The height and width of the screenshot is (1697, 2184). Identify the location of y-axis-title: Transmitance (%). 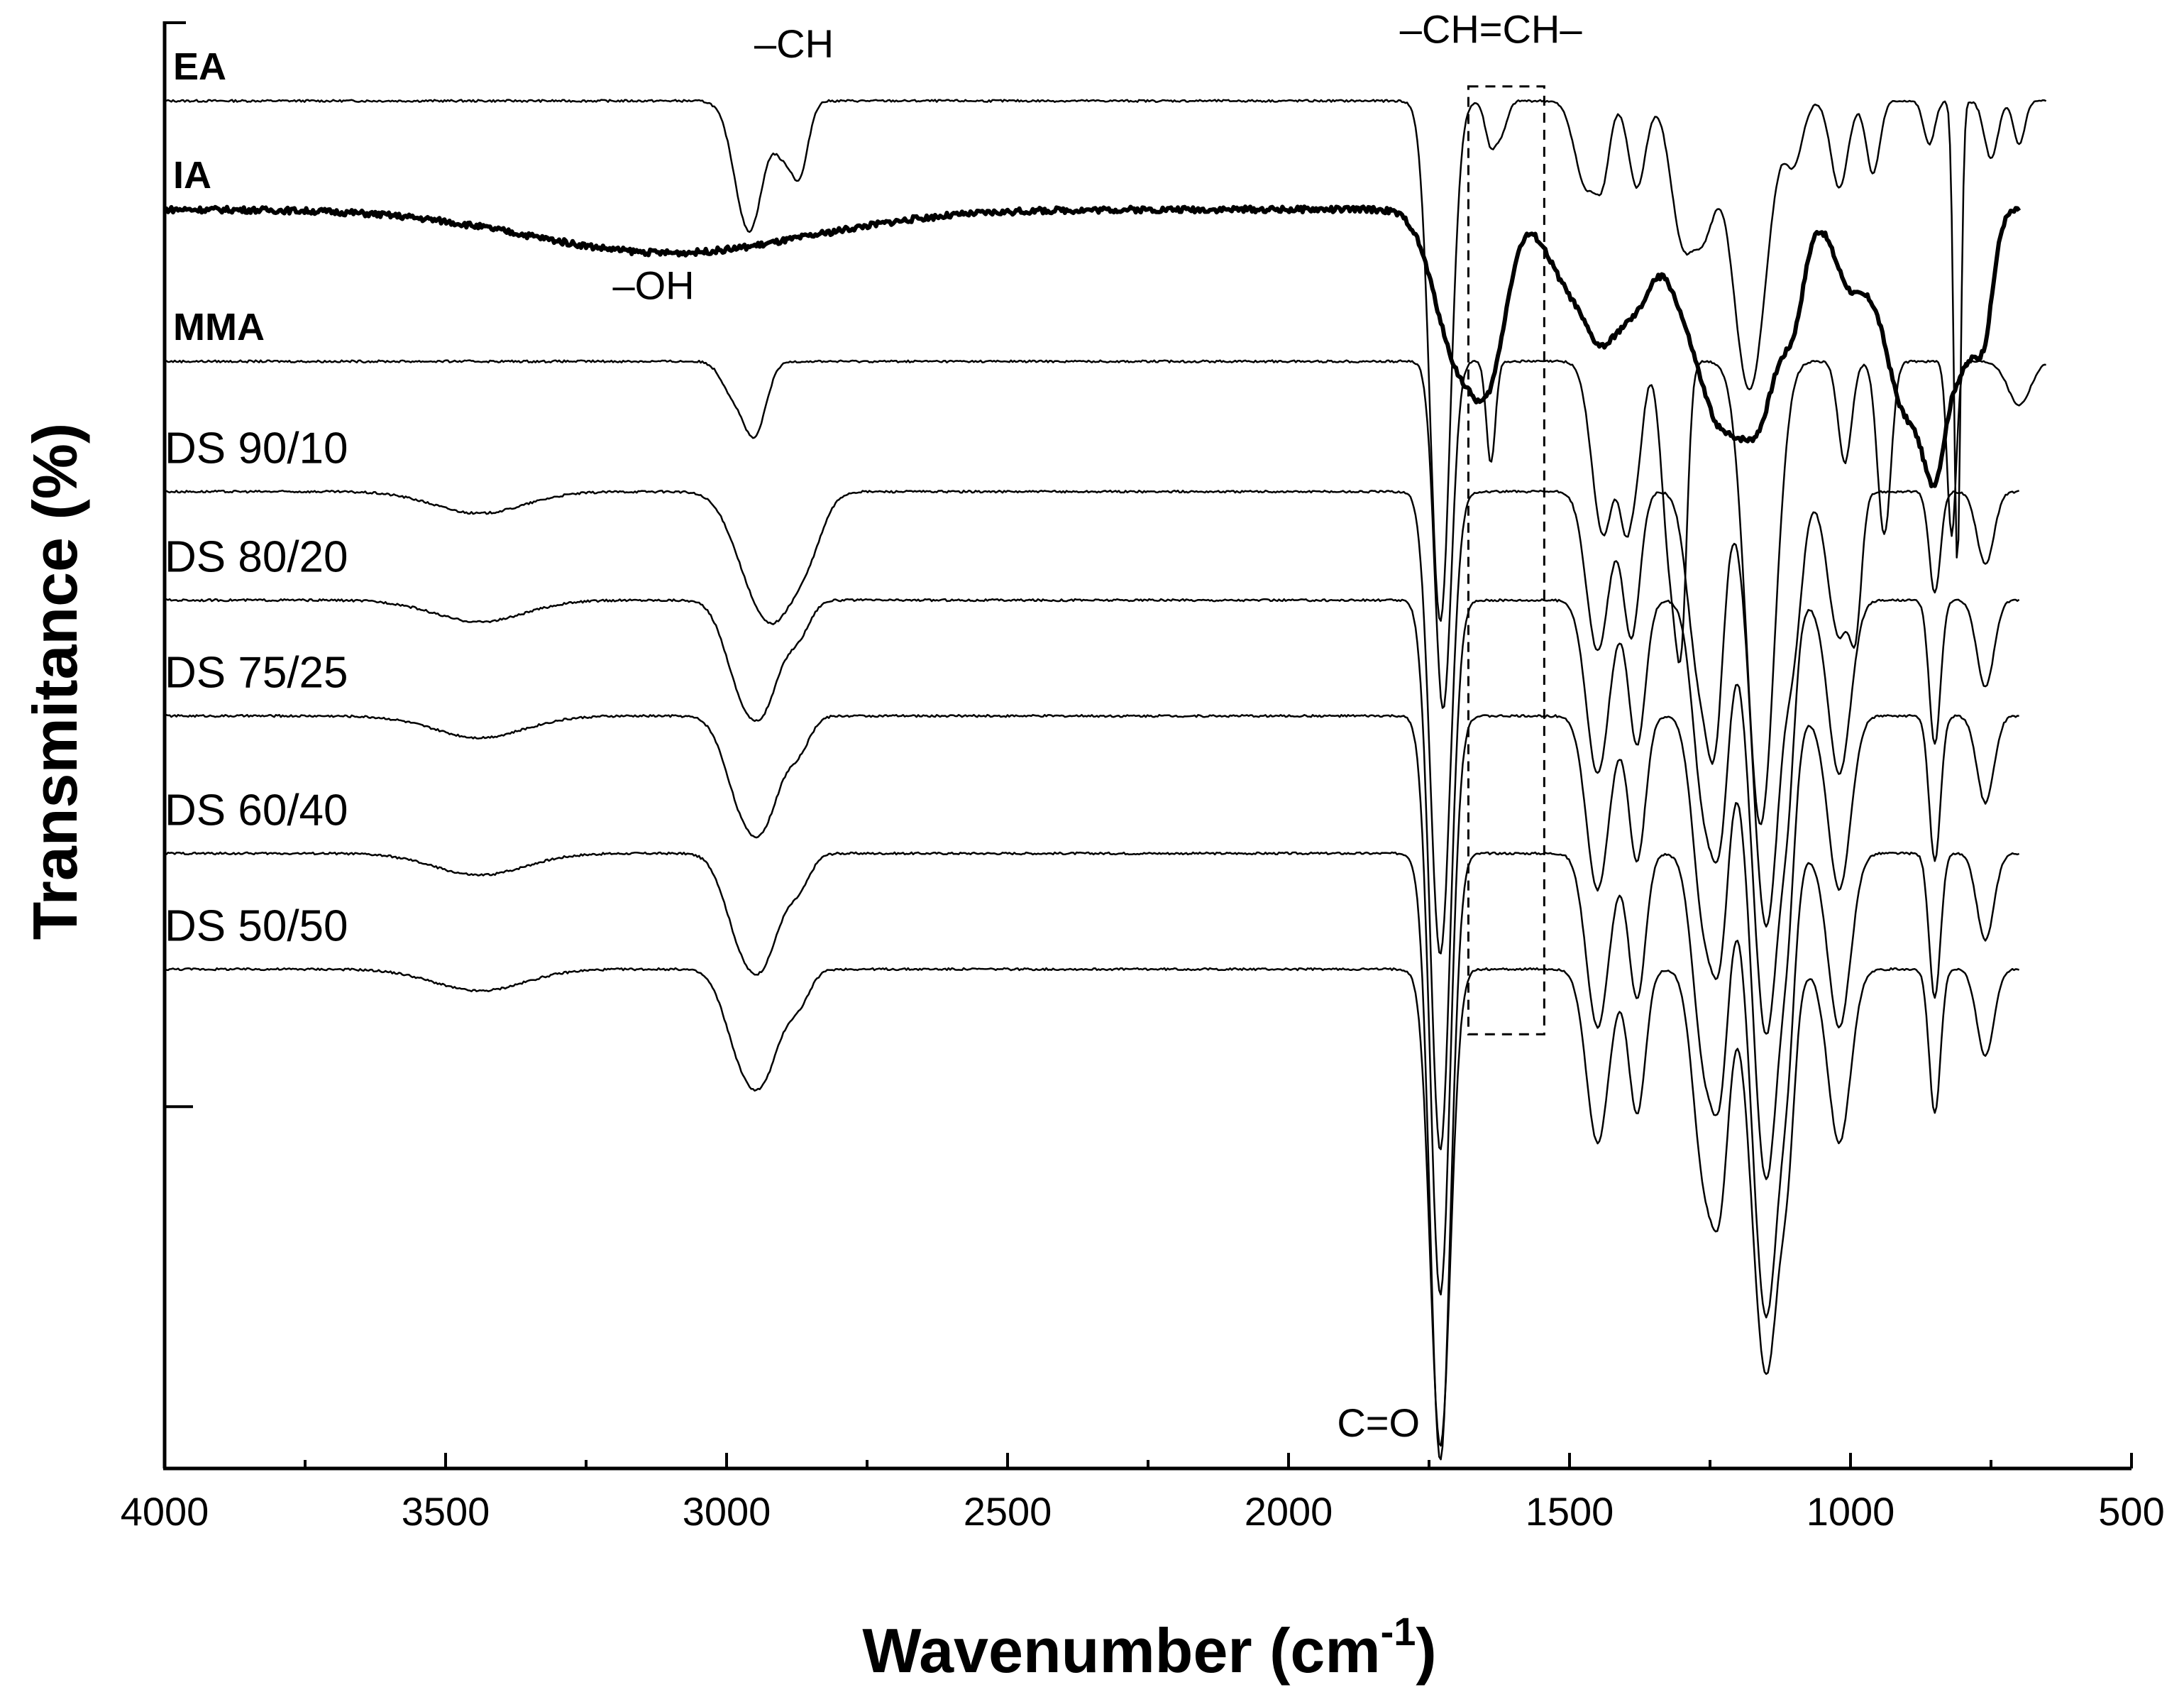
(55, 681).